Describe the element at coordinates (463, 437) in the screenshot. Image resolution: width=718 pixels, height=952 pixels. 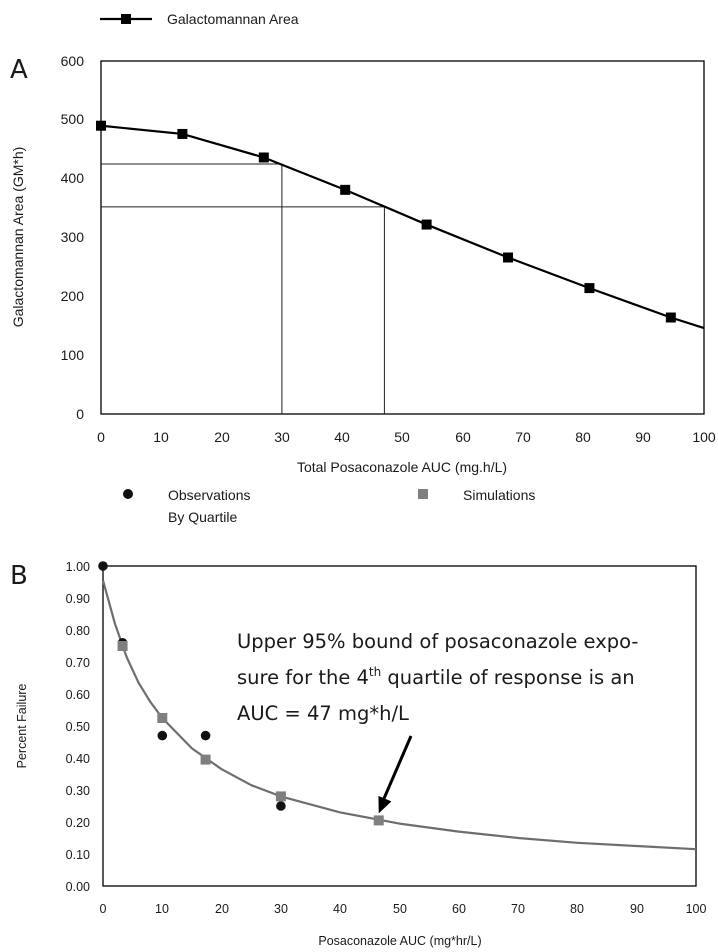
I see `x-tick-label-a: 60` at that location.